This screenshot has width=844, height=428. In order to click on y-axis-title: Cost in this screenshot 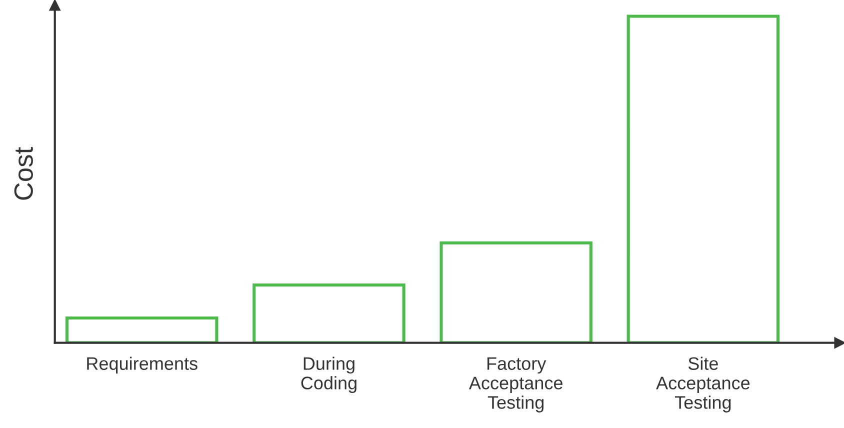, I will do `click(23, 173)`.